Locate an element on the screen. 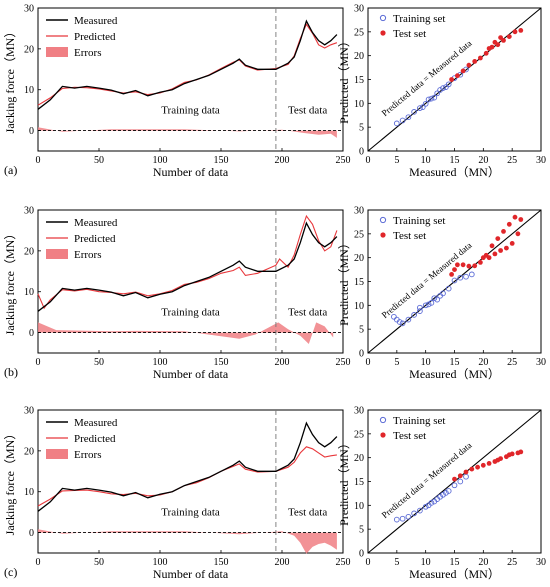 The width and height of the screenshot is (550, 587). measured-line is located at coordinates (187, 466).